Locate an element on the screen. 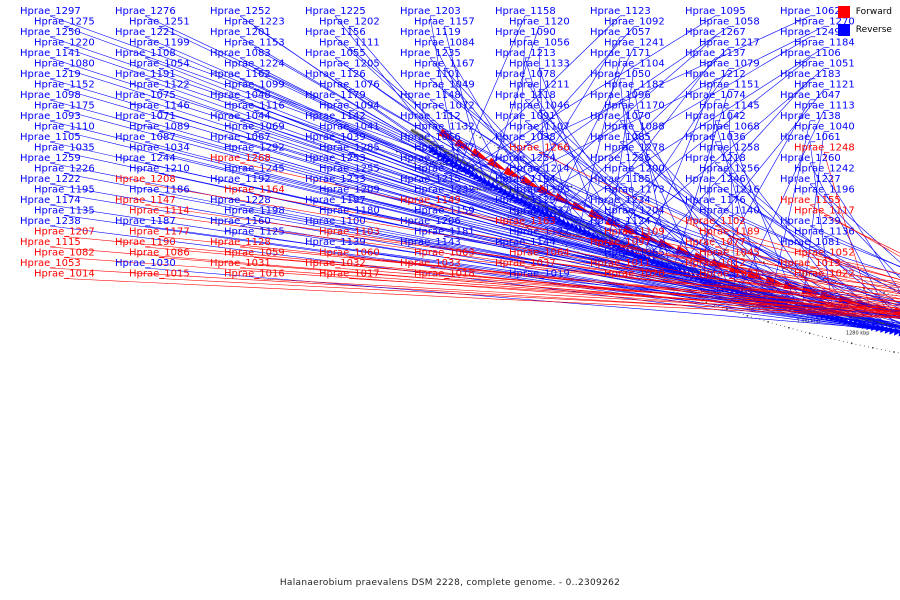 Image resolution: width=900 pixels, height=600 pixels. gene-label: Hprae_1252 is located at coordinates (240, 11).